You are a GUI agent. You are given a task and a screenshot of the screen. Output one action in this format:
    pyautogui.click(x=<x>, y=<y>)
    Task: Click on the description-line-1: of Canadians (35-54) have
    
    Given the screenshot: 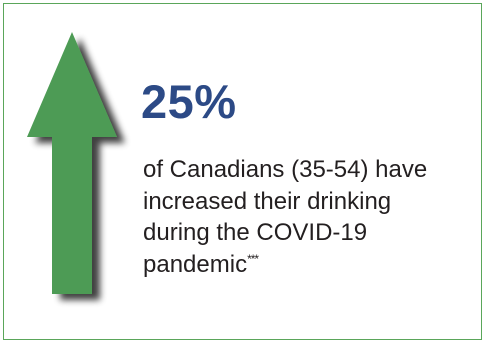 What is the action you would take?
    pyautogui.click(x=285, y=169)
    